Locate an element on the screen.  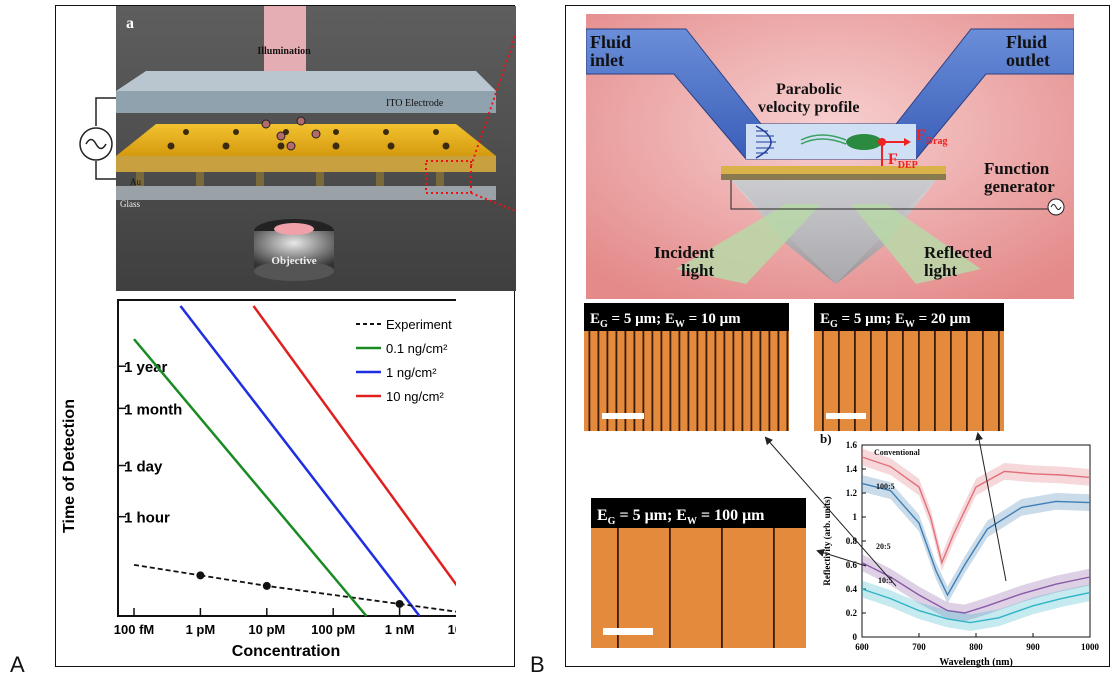
glass-label: Glass is located at coordinates (130, 204).